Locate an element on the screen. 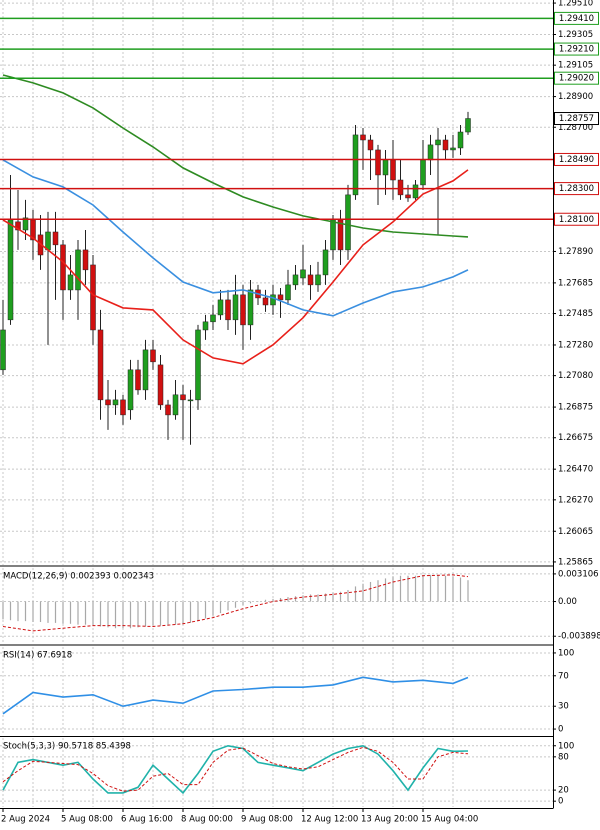 The height and width of the screenshot is (830, 600). level-label: 1.28100 is located at coordinates (576, 220).